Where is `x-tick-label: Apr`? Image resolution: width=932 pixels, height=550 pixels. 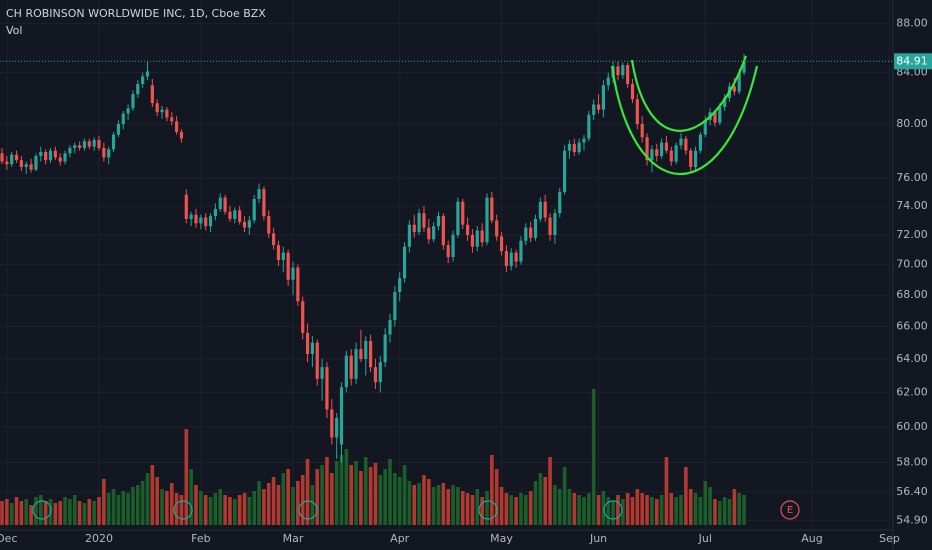
x-tick-label: Apr is located at coordinates (400, 538).